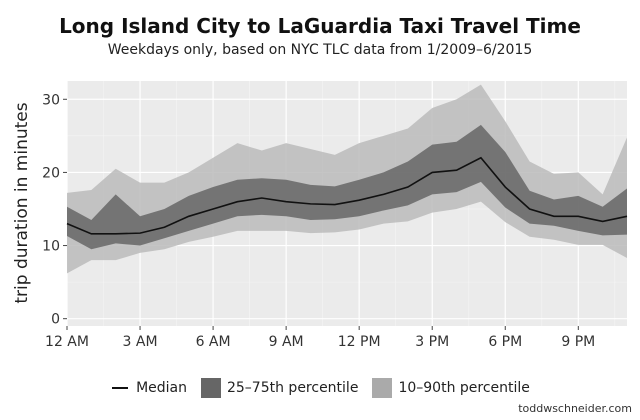 This screenshot has height=420, width=640. I want to click on credit-text: toddwschneider.com, so click(575, 408).